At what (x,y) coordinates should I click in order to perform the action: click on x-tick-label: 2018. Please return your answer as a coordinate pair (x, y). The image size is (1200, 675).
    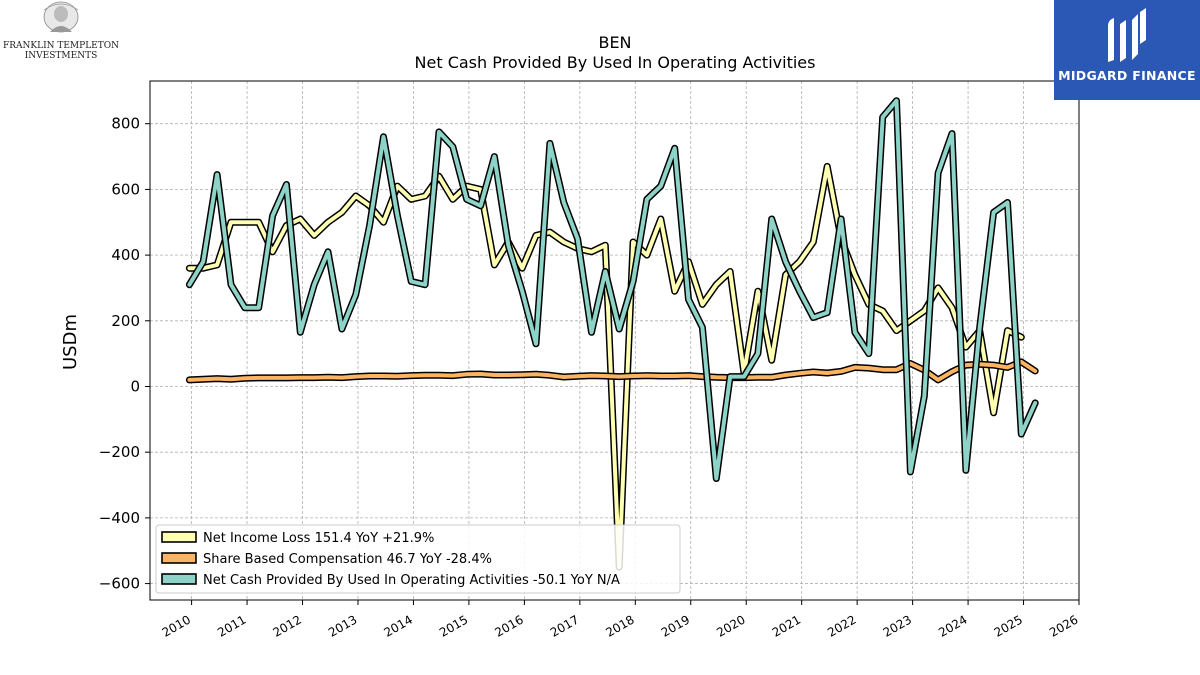
    Looking at the image, I should click on (619, 625).